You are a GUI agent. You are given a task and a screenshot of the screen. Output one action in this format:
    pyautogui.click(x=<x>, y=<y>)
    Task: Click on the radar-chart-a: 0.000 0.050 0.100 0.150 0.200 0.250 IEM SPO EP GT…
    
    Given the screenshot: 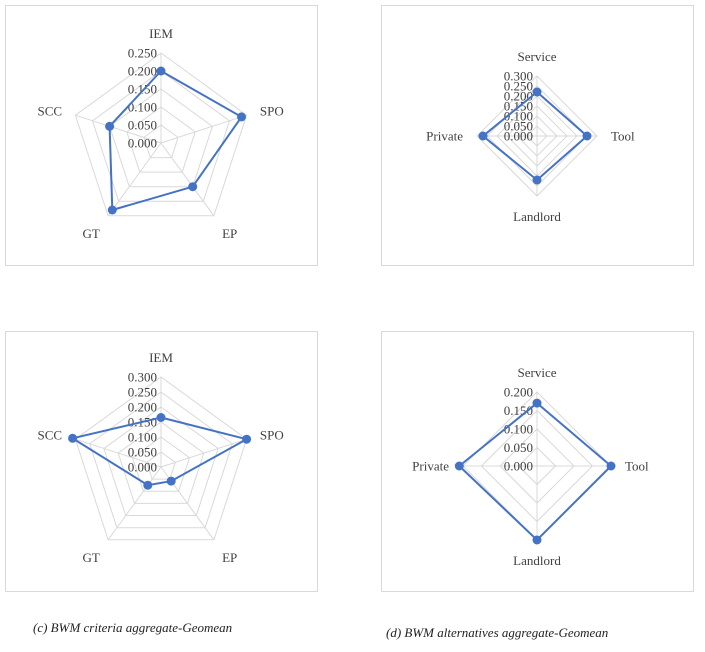 What is the action you would take?
    pyautogui.click(x=161, y=133)
    